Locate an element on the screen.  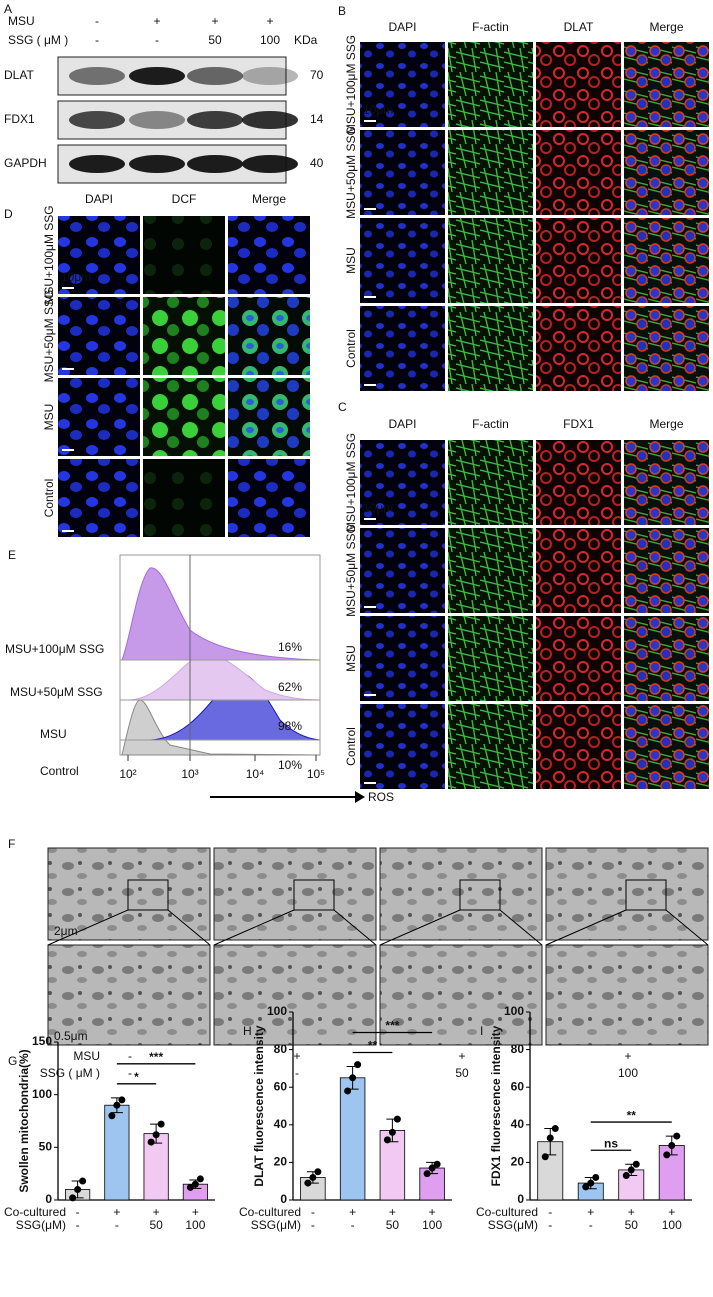
arrow-head is located at coordinates (360, 797).